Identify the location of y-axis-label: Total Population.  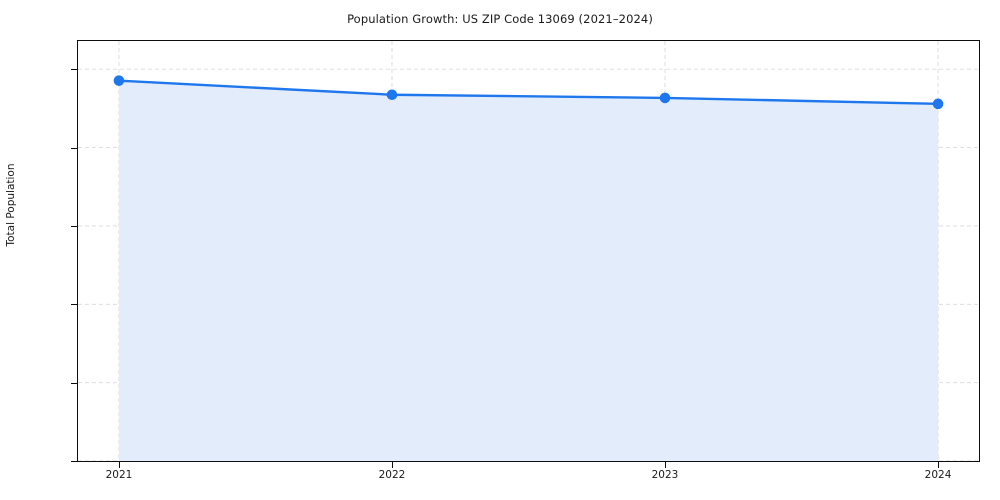
(11, 205).